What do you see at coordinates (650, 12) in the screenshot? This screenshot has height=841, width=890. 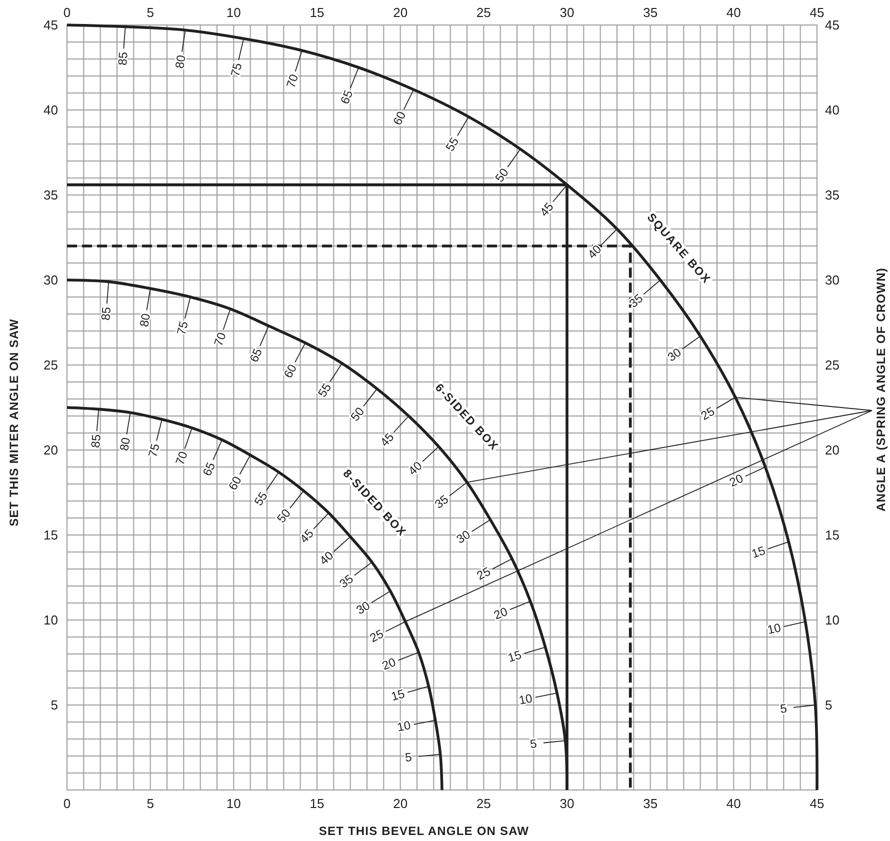 I see `x-tick-label: 35` at bounding box center [650, 12].